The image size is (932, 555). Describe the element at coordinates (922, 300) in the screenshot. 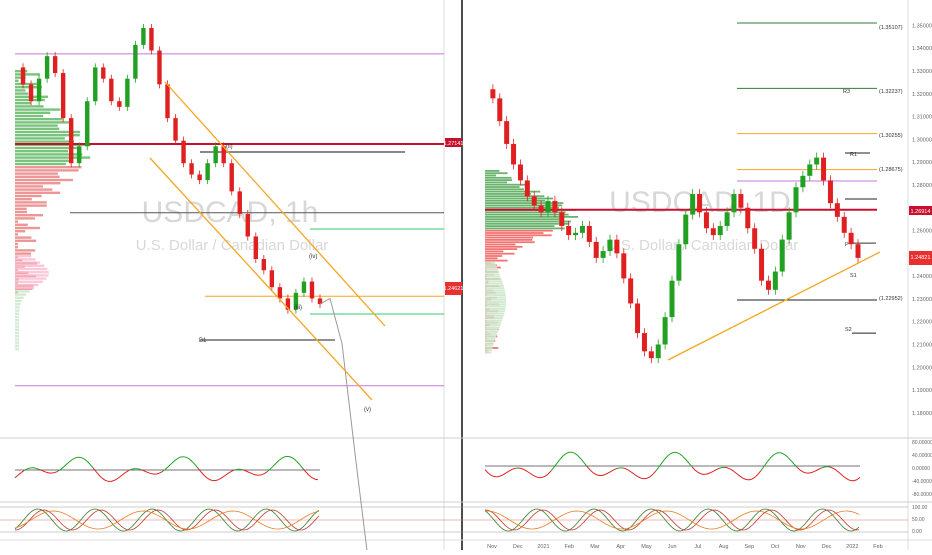

I see `right-y-tick: 1.23000` at that location.